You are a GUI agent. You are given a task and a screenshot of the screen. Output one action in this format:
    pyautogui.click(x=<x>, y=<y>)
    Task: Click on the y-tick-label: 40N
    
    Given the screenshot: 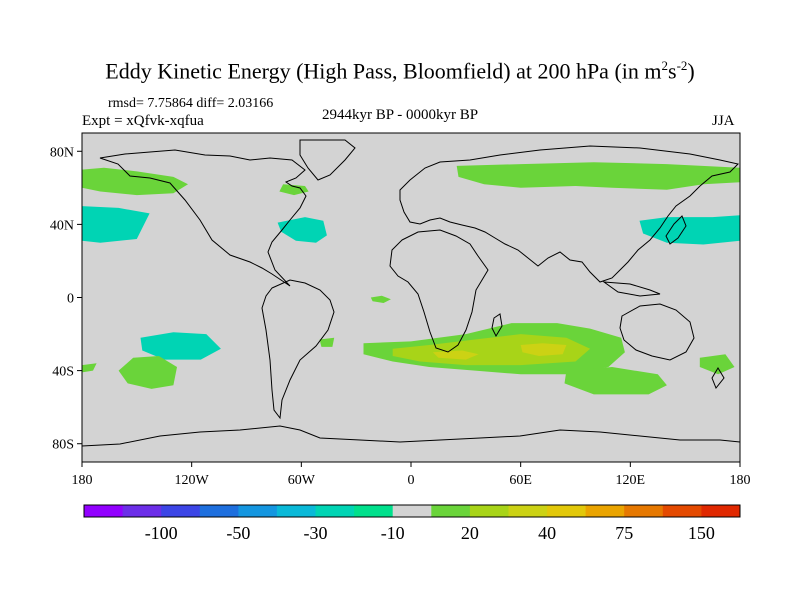 What is the action you would take?
    pyautogui.click(x=62, y=225)
    